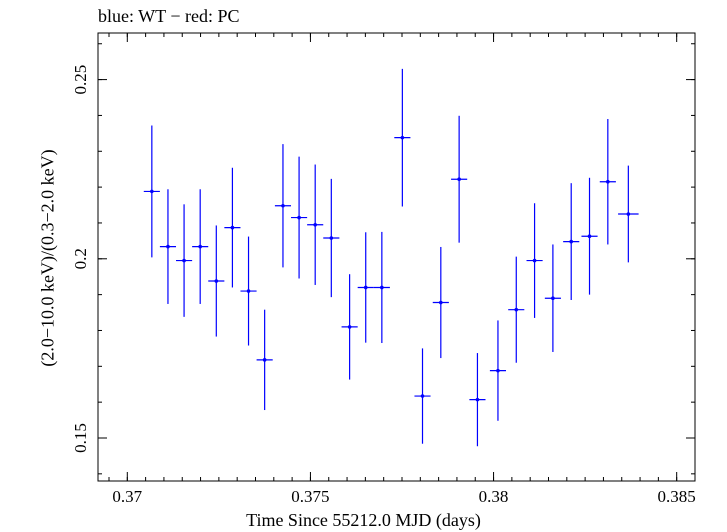 The height and width of the screenshot is (532, 727). I want to click on y-axis-label: (2.0−10.0 keV)/(0.3−2.0 keV), so click(47, 258).